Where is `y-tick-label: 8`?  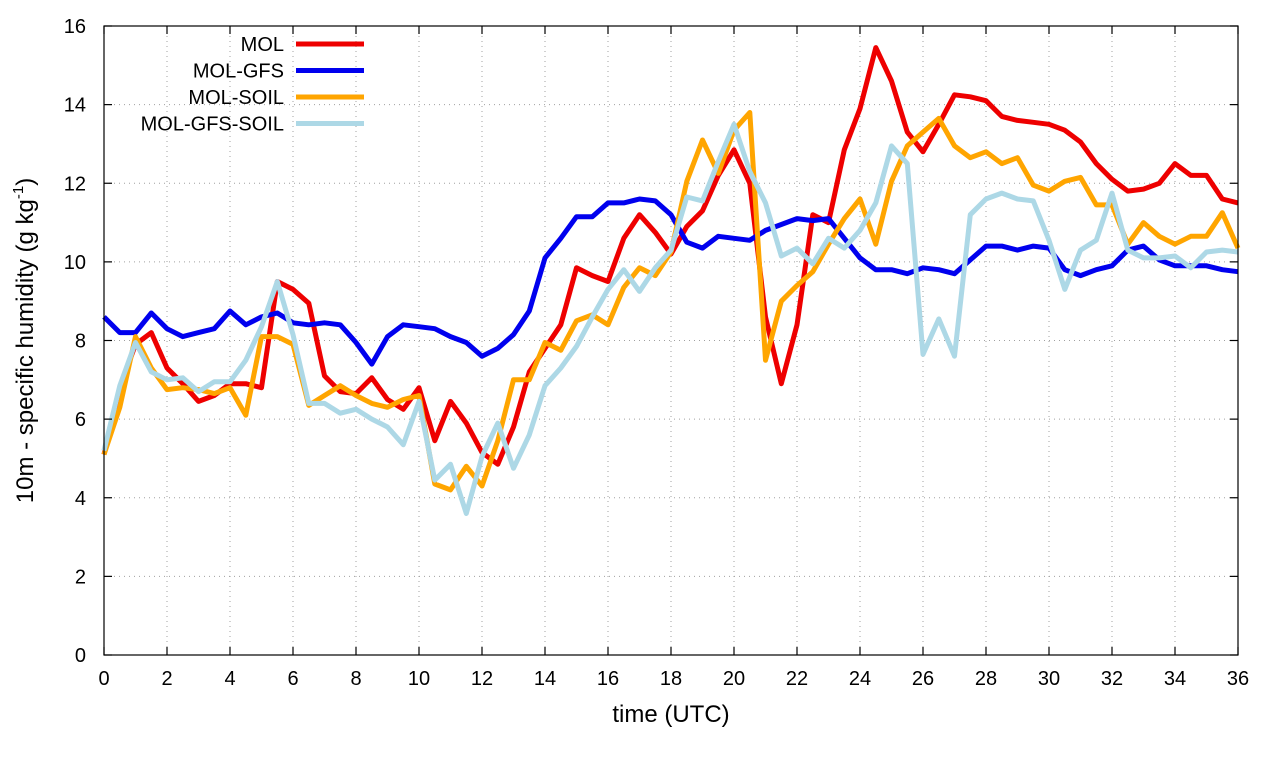 y-tick-label: 8 is located at coordinates (80, 342).